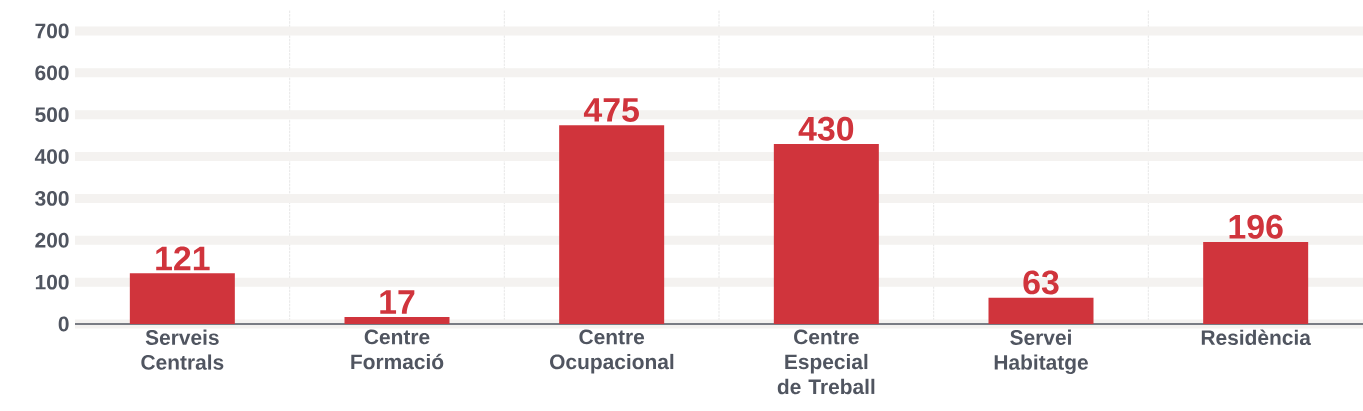 The image size is (1363, 411). Describe the element at coordinates (611, 110) in the screenshot. I see `data-label: 475` at that location.